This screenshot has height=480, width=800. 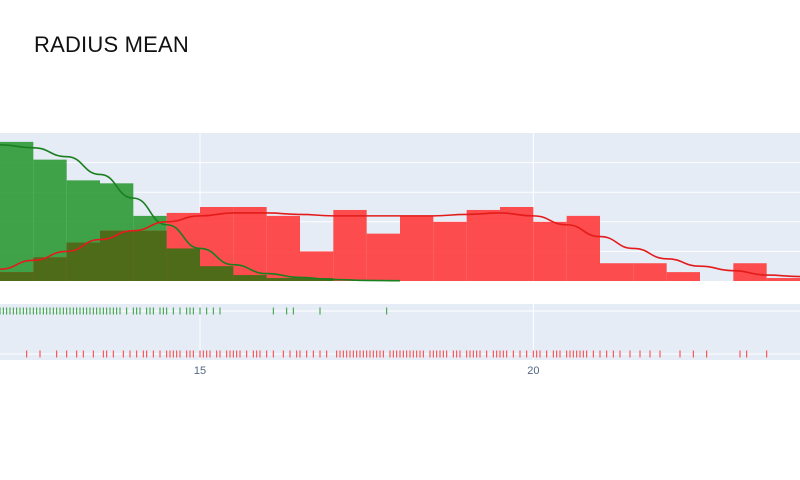 I want to click on x-axis-ticks: 15 20, so click(x=367, y=371).